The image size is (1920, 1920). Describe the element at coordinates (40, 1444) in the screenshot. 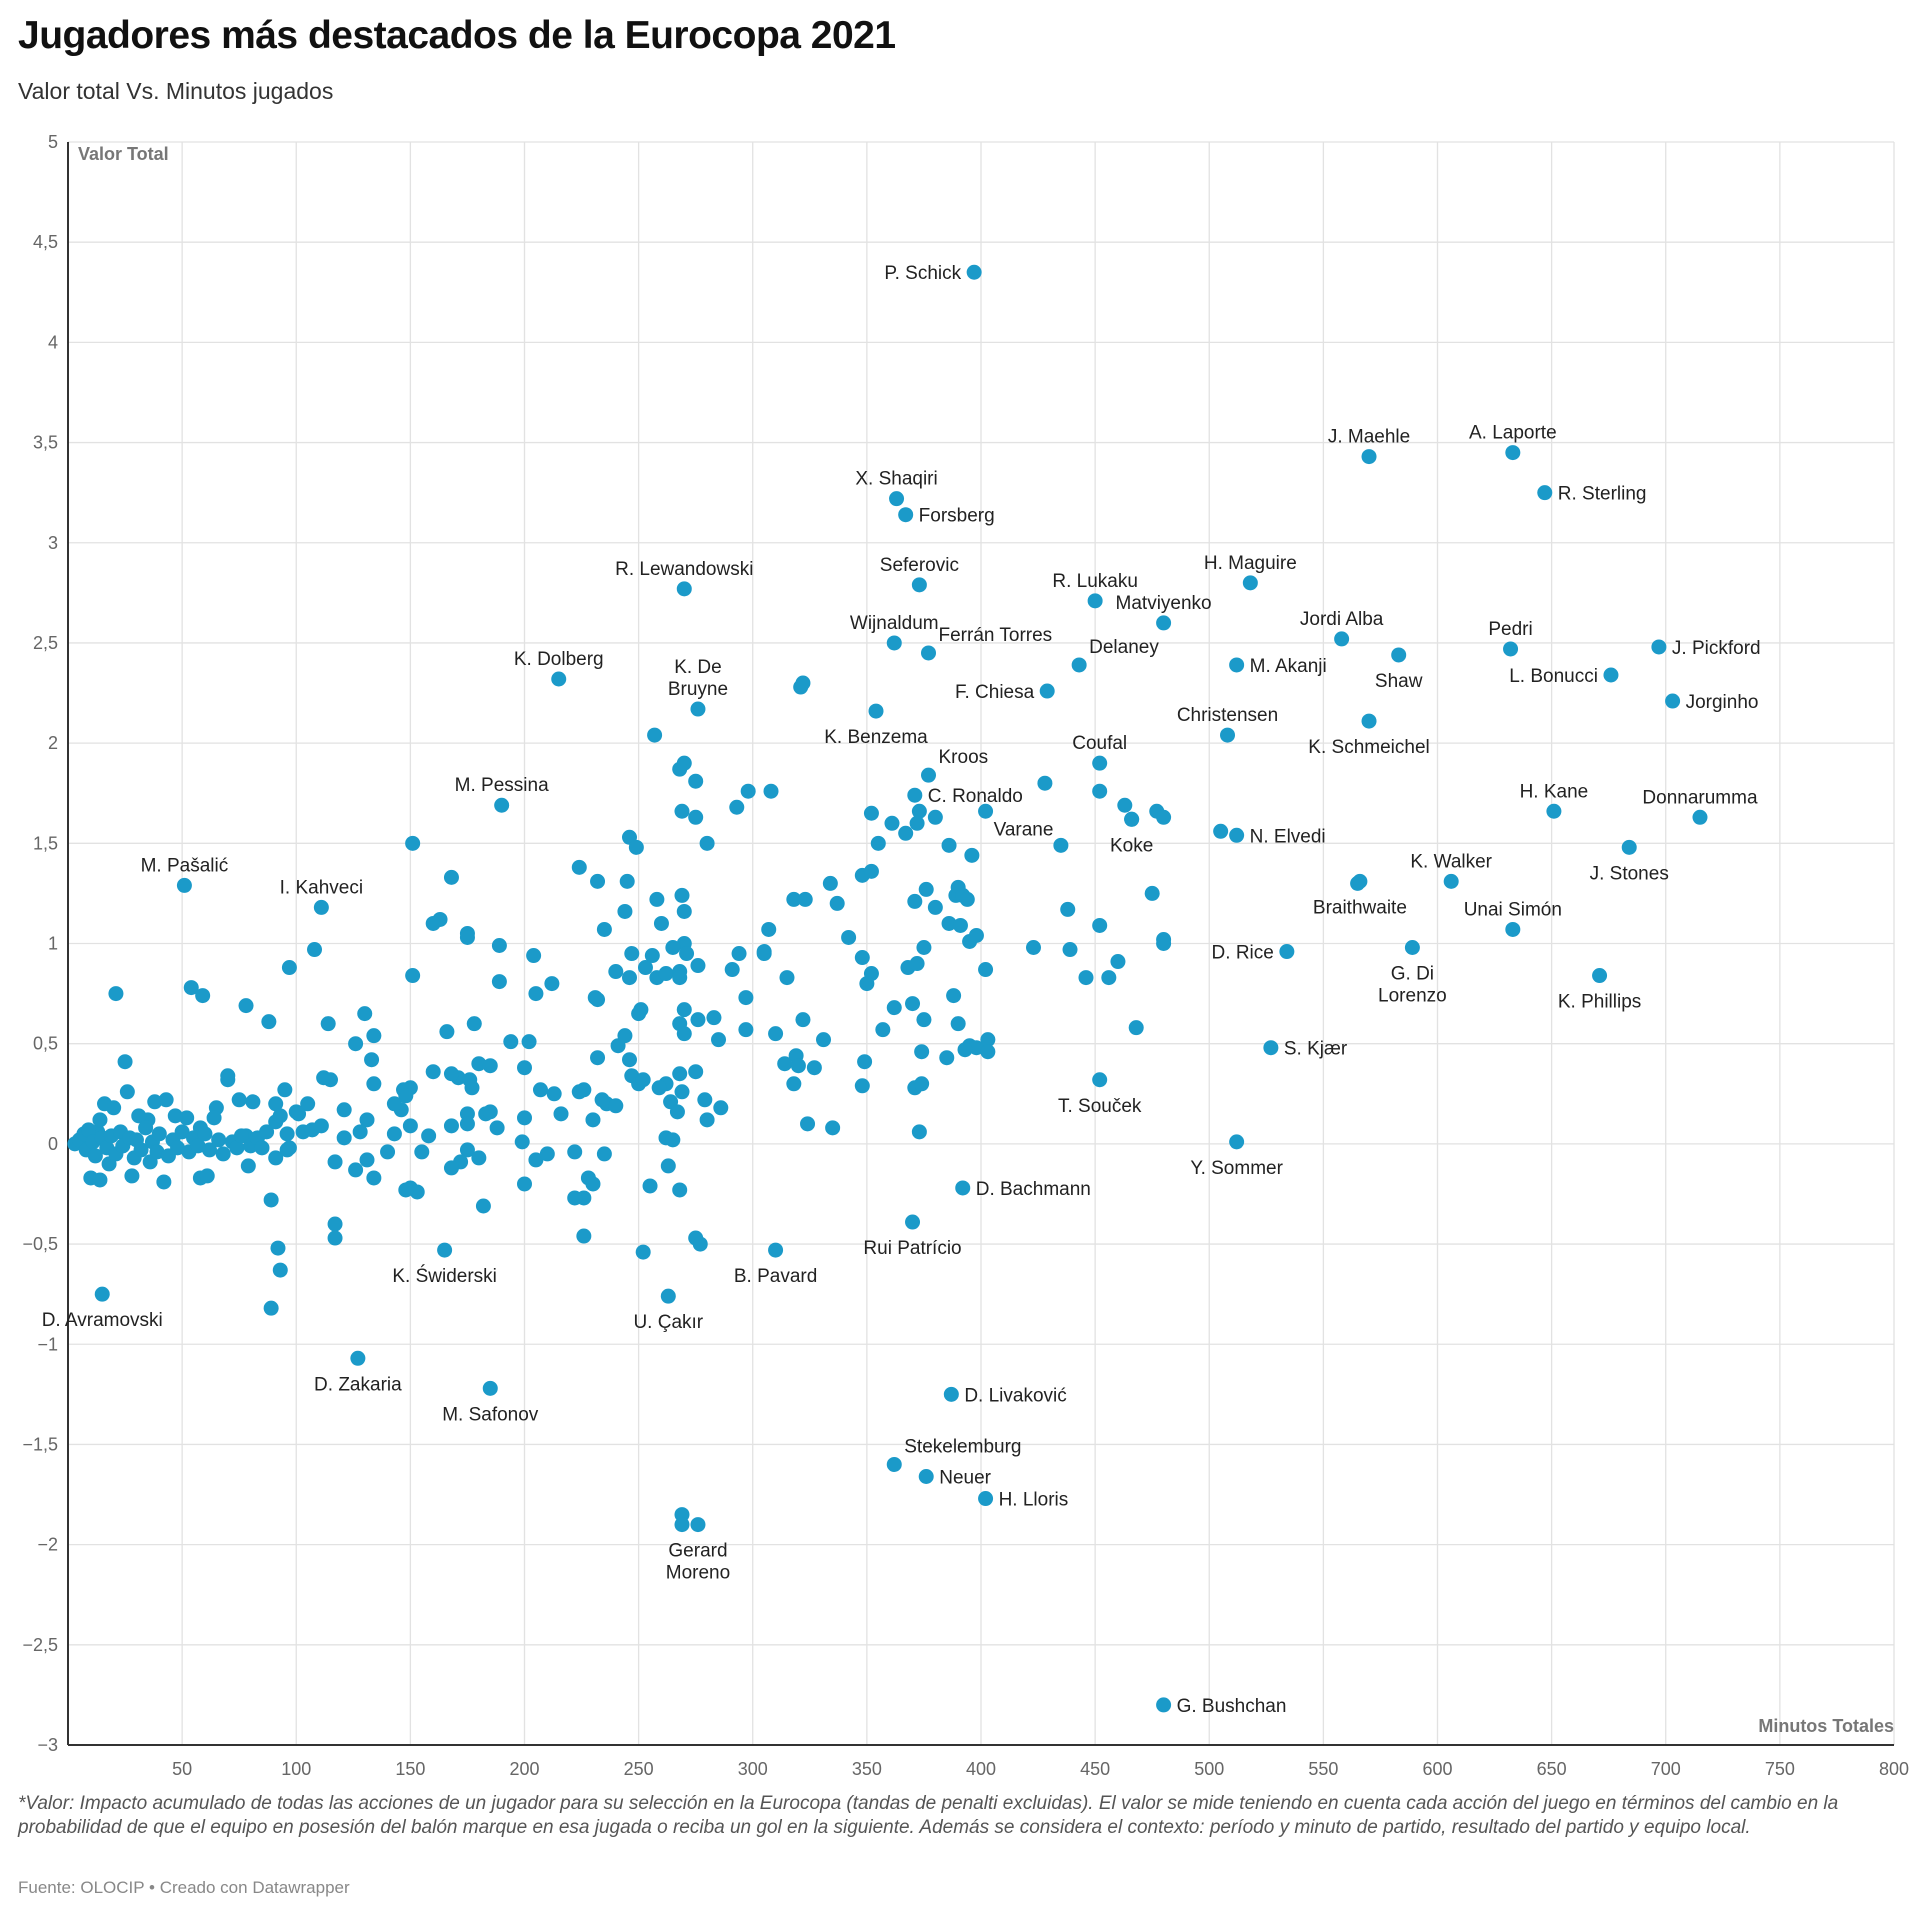

I see `y-tick-label: −1,5` at that location.